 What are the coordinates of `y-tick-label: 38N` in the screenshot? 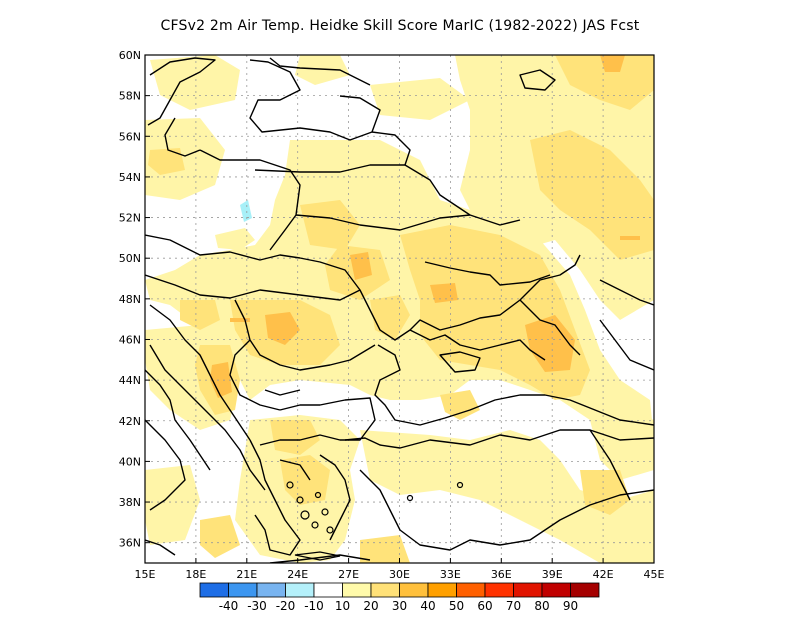 It's located at (130, 502).